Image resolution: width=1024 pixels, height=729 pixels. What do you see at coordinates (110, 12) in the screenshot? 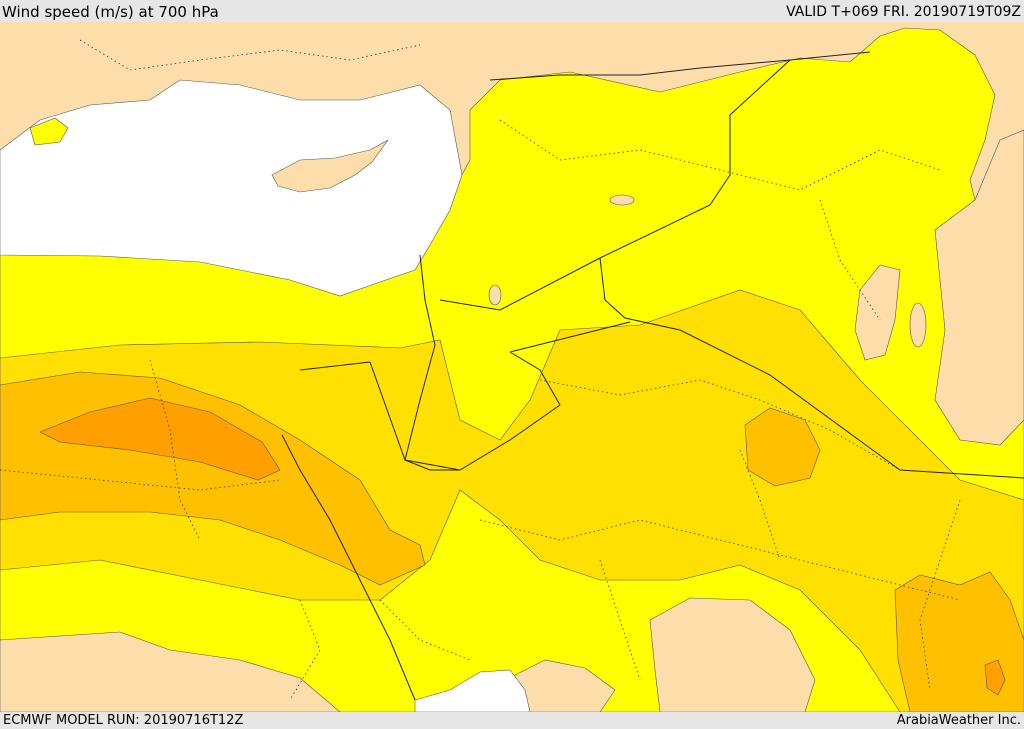
I see `map-title: Wind speed (m/s) at 700 hPa` at bounding box center [110, 12].